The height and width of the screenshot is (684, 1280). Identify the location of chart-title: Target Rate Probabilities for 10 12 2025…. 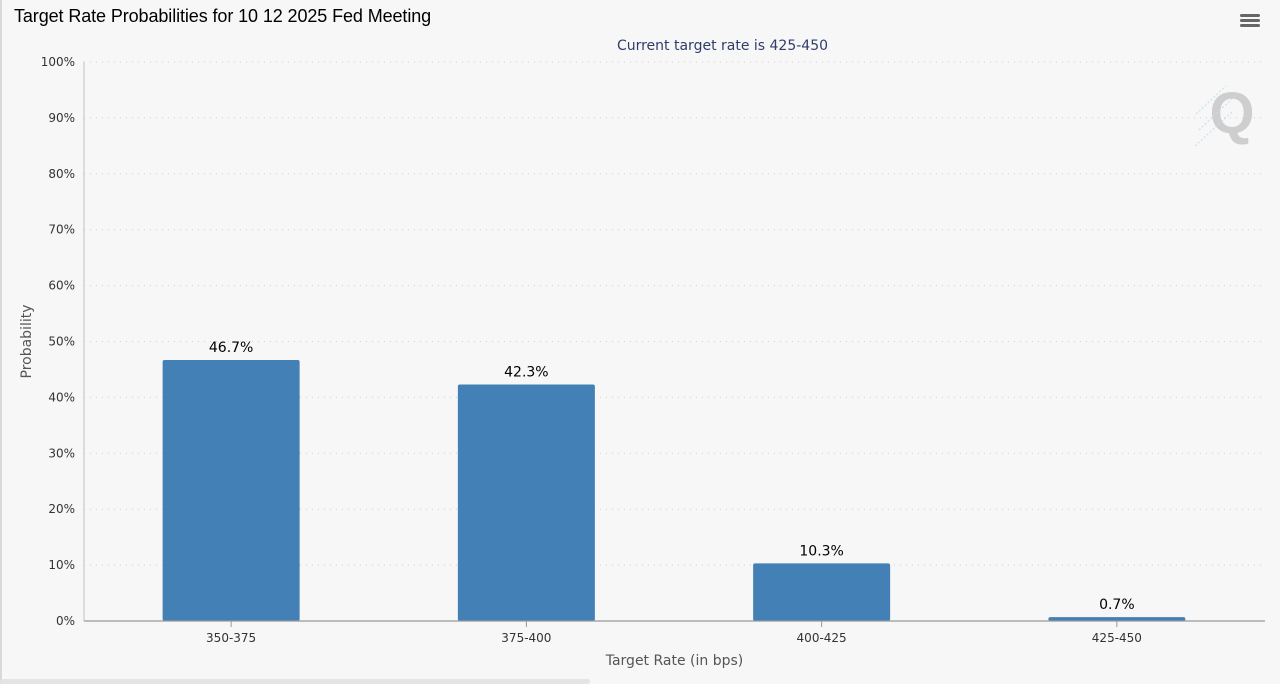
(223, 16).